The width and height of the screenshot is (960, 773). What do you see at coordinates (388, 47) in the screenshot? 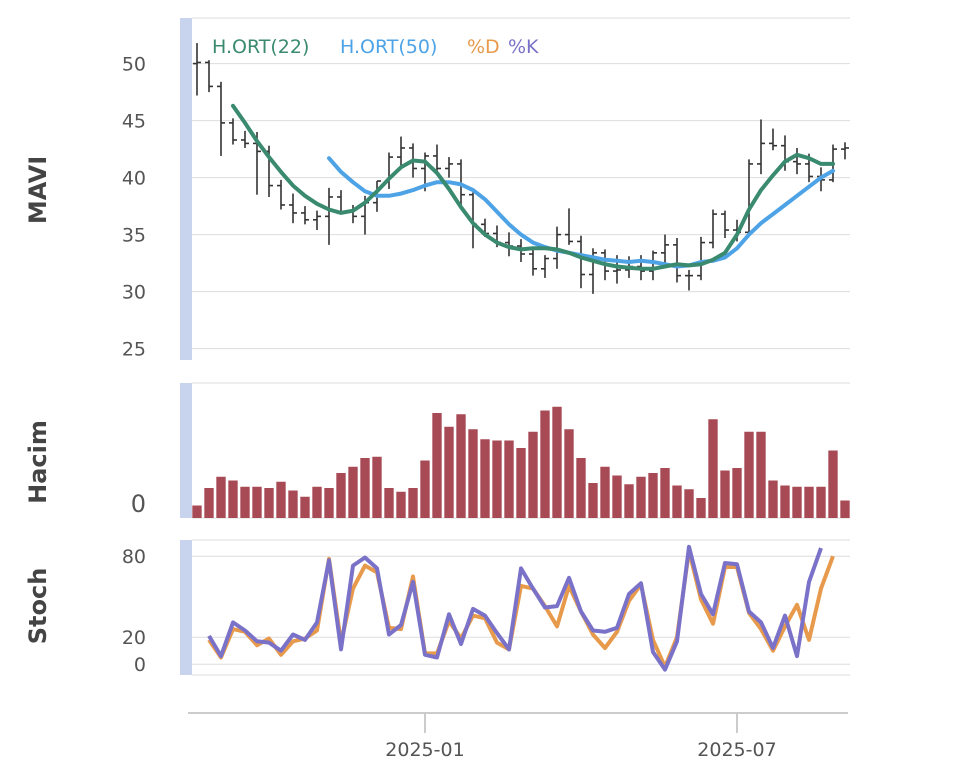
I see `legend-entry-ma50: H.ORT(50)` at bounding box center [388, 47].